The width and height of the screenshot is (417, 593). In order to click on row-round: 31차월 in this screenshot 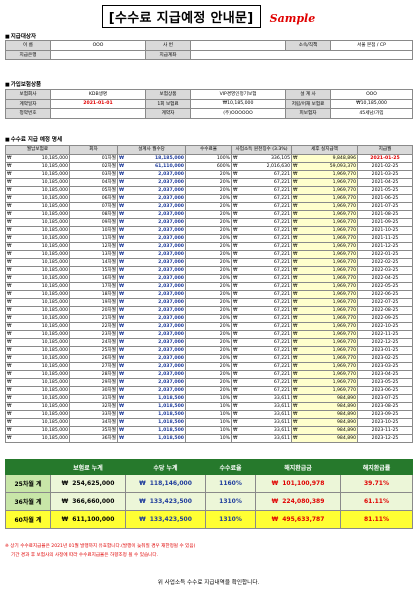, I will do `click(93, 398)`.